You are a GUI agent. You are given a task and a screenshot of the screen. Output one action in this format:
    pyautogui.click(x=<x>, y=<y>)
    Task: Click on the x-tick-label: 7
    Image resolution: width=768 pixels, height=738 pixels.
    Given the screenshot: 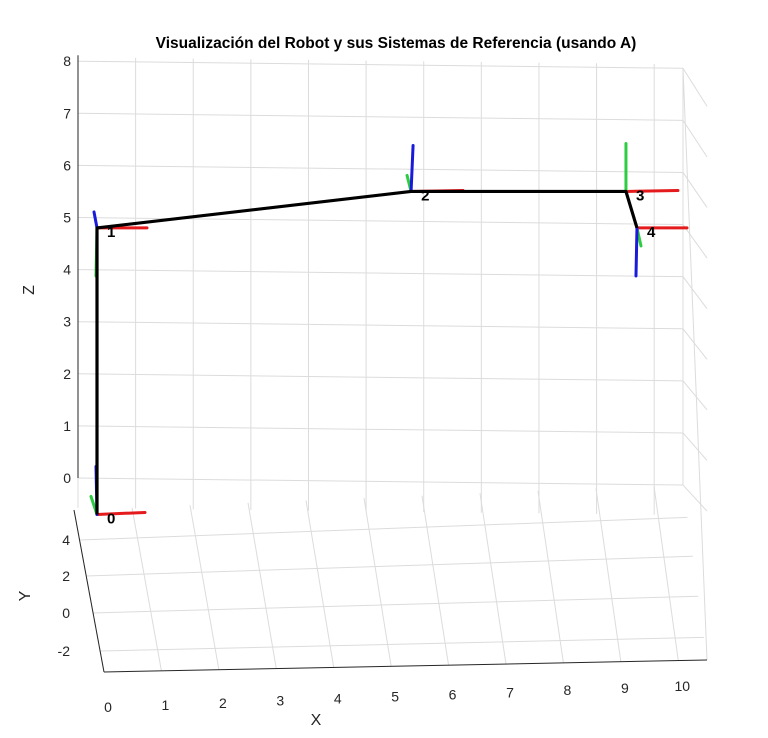 What is the action you would take?
    pyautogui.click(x=510, y=692)
    